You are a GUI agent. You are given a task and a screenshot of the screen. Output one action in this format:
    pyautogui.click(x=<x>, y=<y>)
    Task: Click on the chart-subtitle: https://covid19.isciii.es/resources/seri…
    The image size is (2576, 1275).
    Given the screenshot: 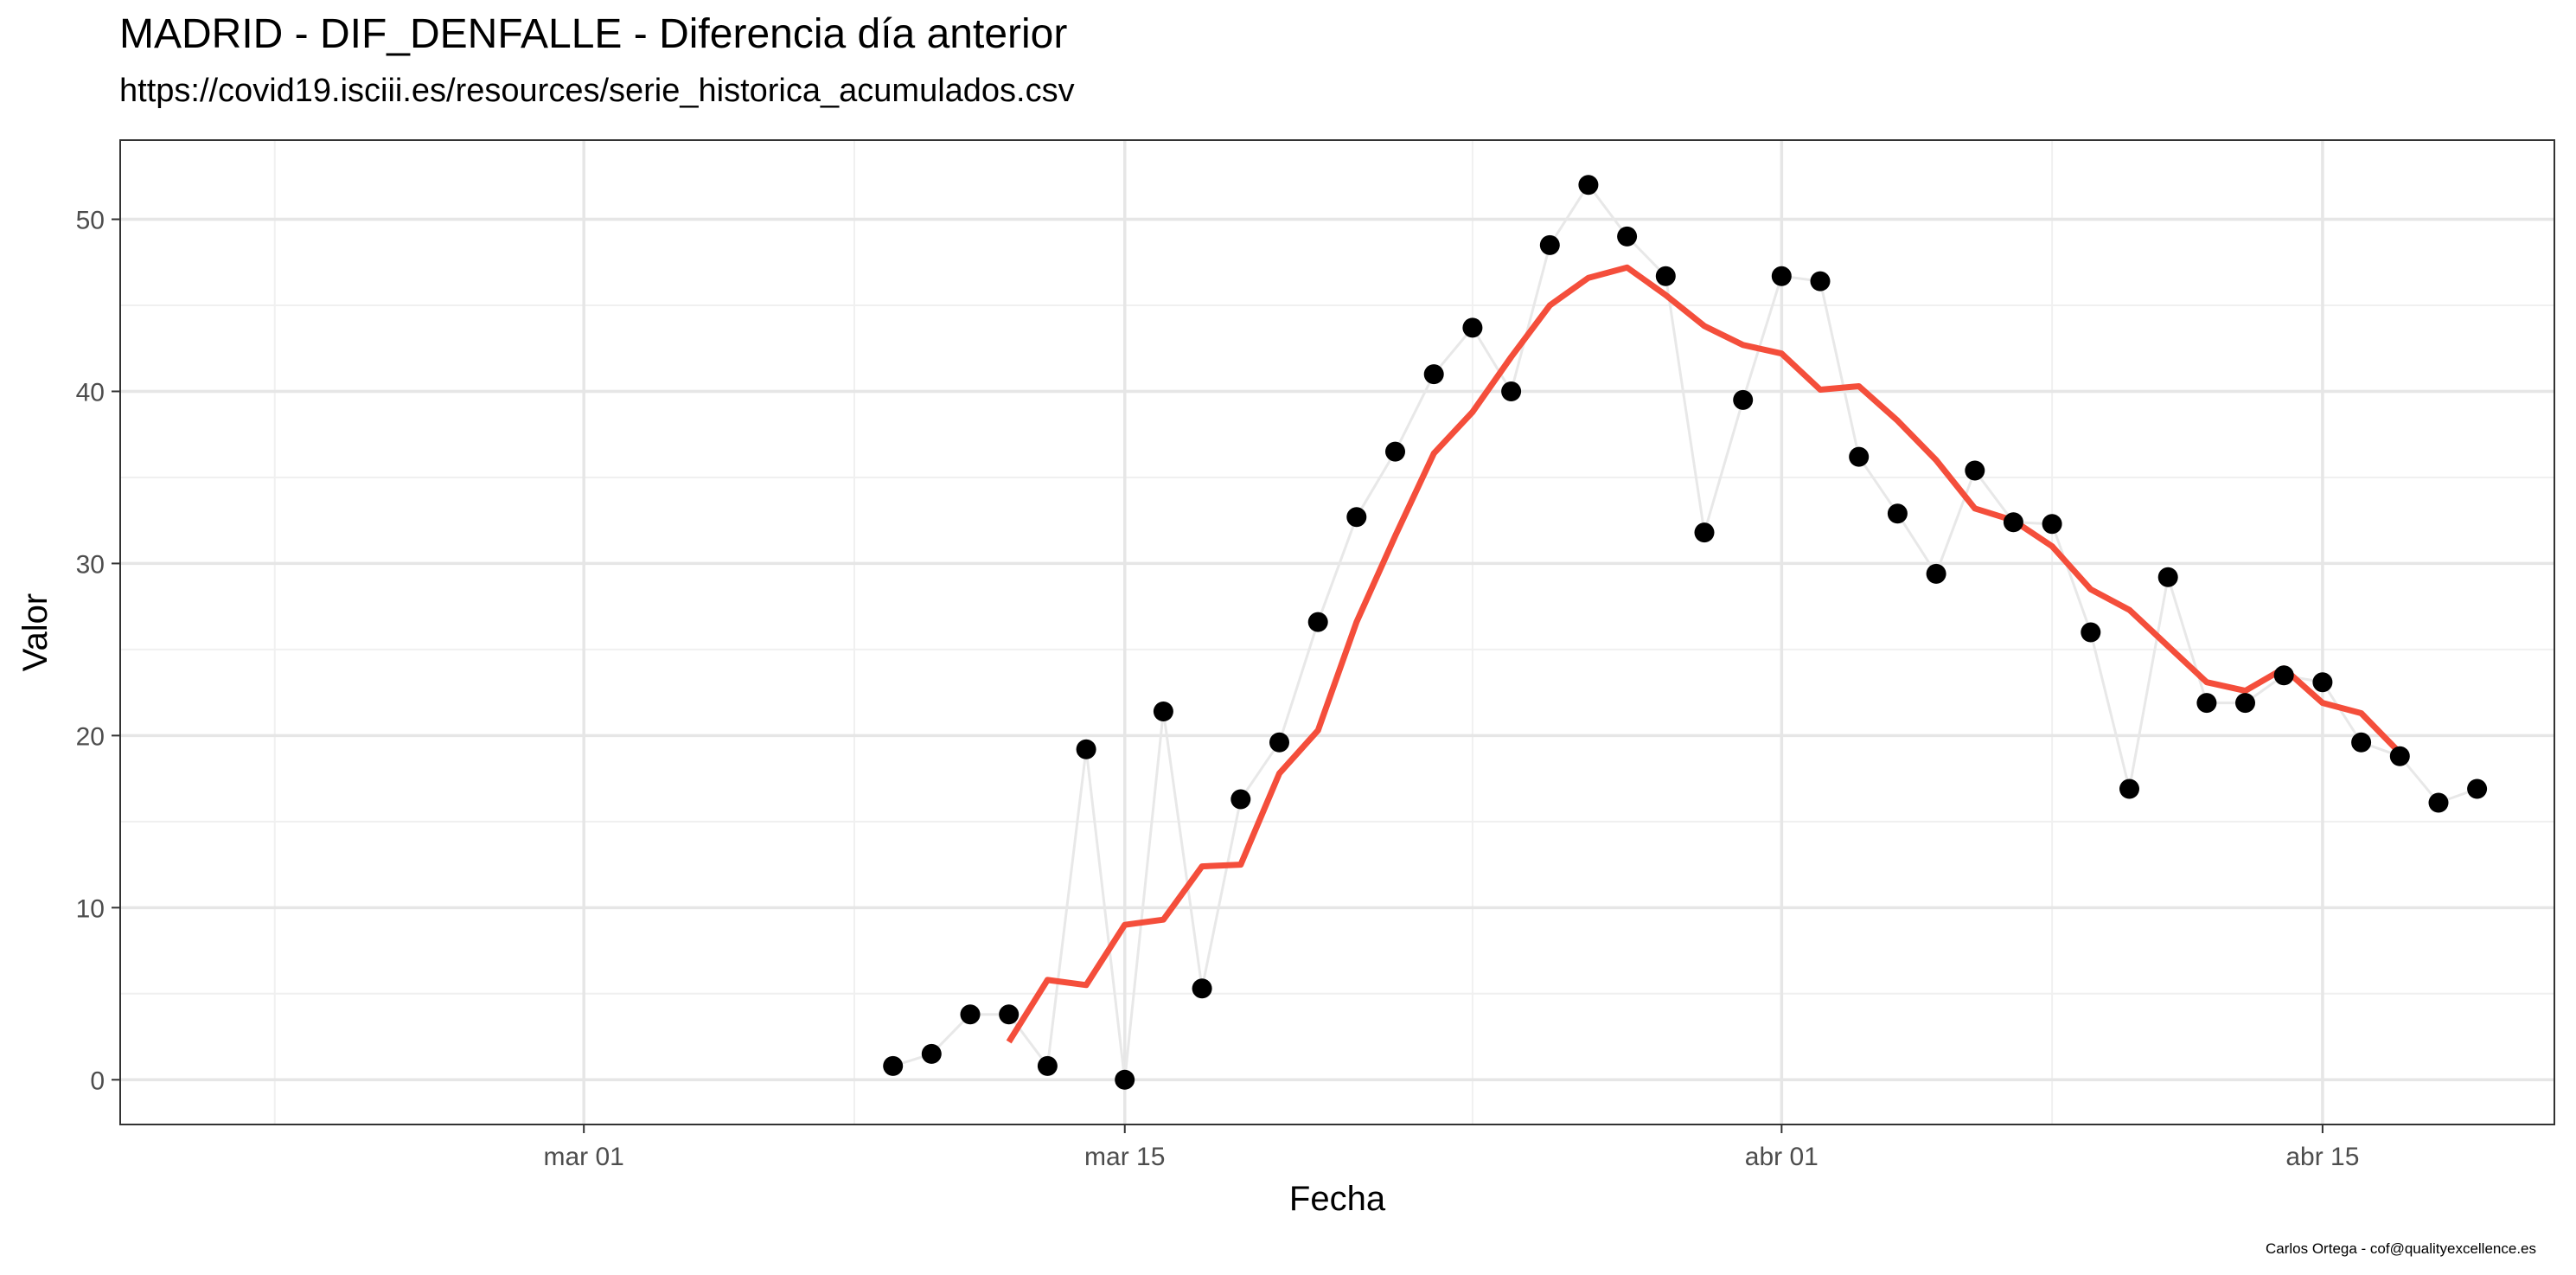 What is the action you would take?
    pyautogui.click(x=597, y=91)
    